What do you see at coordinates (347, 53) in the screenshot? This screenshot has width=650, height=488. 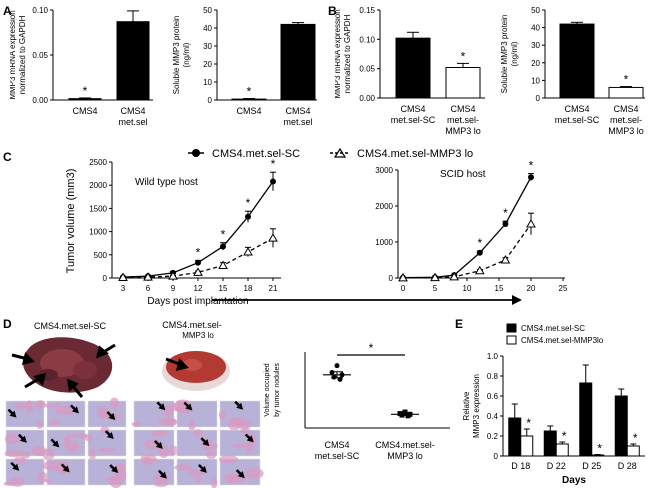 I see `y-axis-label: normalized to GAPDH` at bounding box center [347, 53].